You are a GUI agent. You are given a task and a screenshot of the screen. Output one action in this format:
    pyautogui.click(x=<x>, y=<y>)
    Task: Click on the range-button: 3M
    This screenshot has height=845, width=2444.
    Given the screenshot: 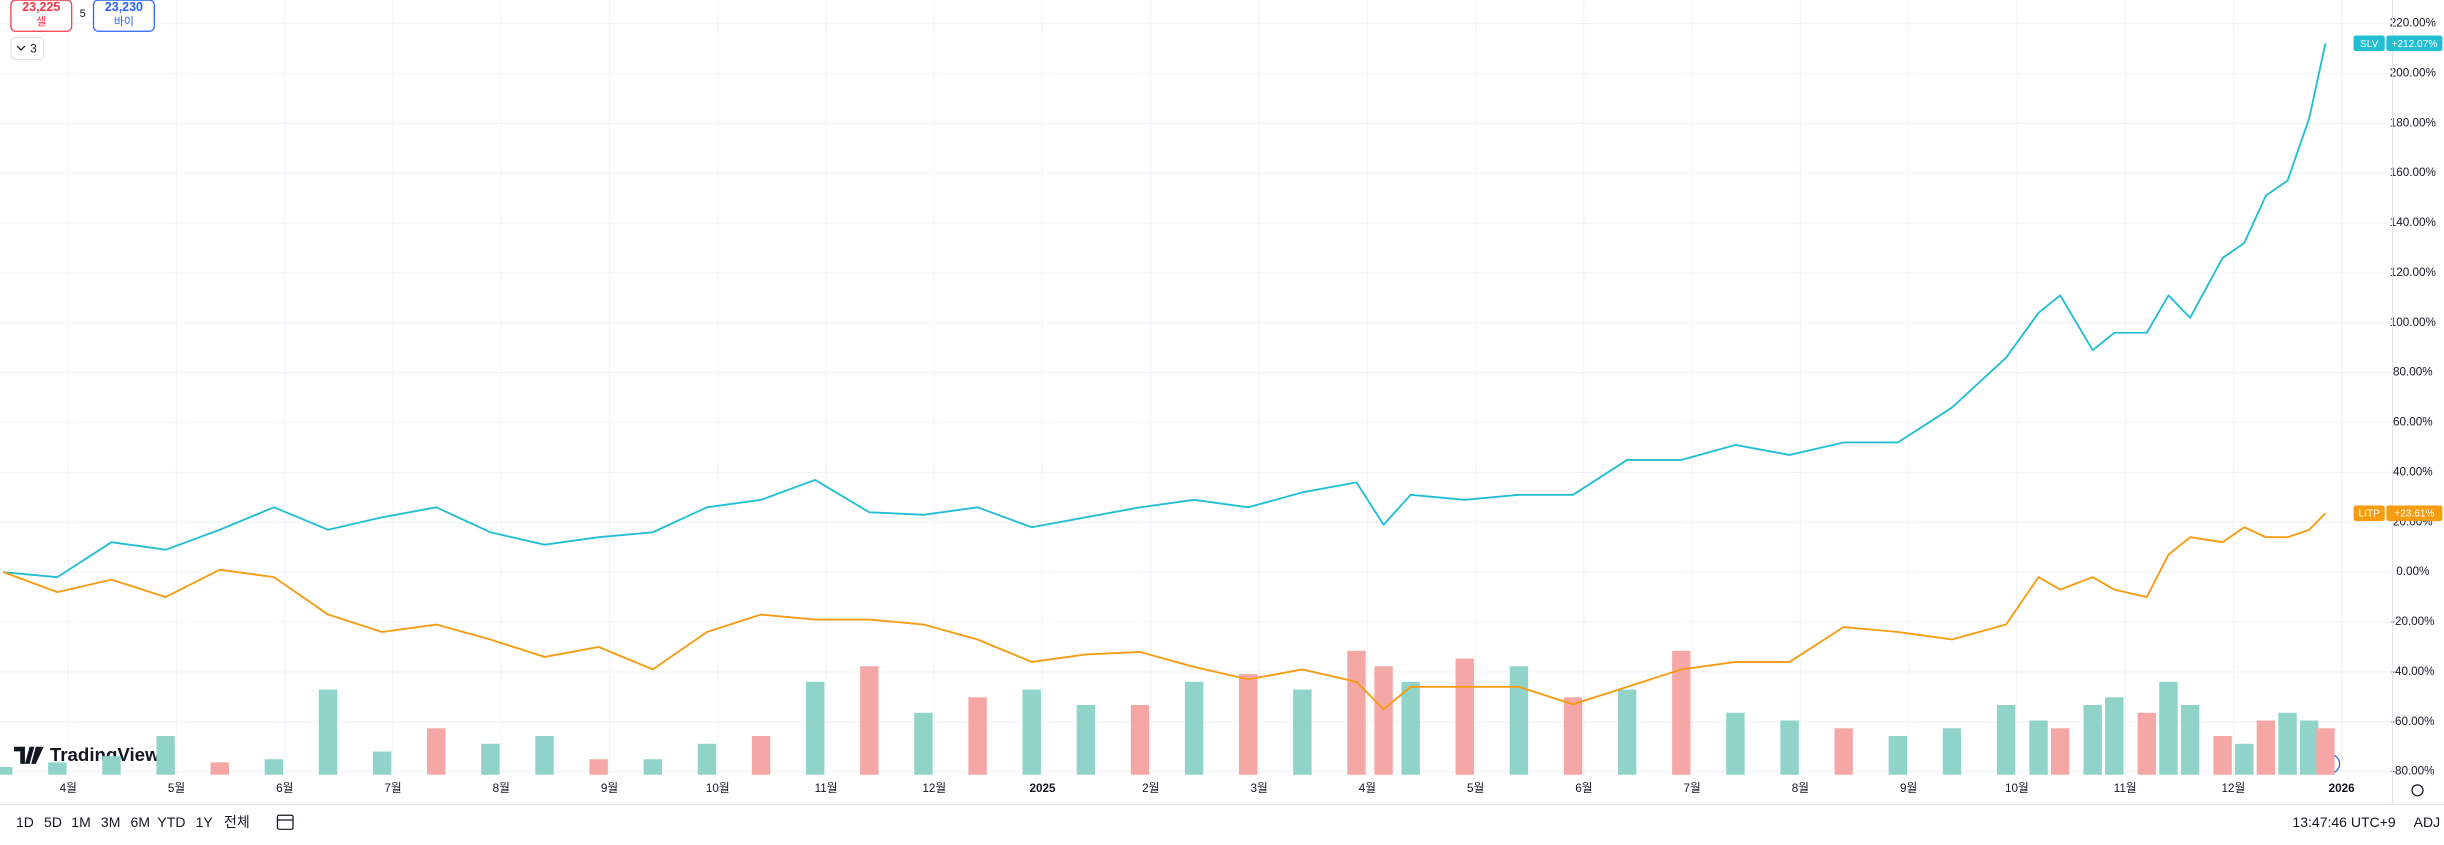 What is the action you would take?
    pyautogui.click(x=110, y=822)
    